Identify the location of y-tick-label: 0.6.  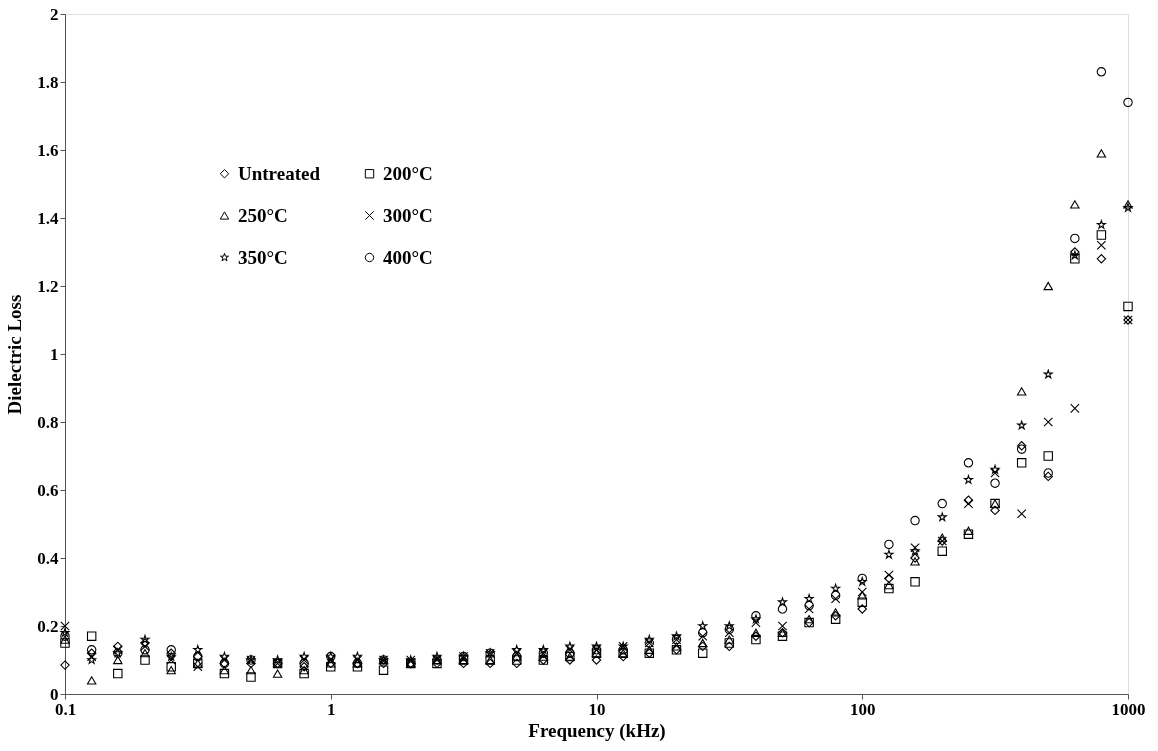
(48, 490).